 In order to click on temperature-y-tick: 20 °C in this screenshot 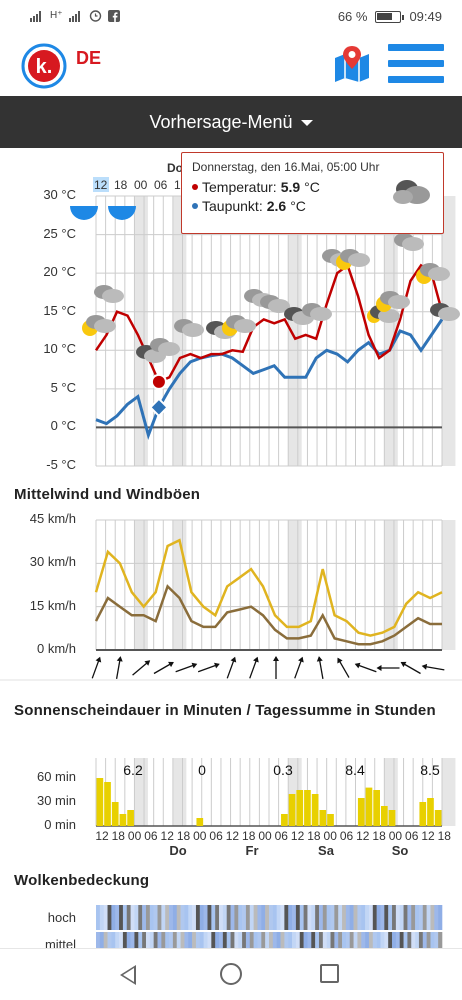, I will do `click(59, 272)`.